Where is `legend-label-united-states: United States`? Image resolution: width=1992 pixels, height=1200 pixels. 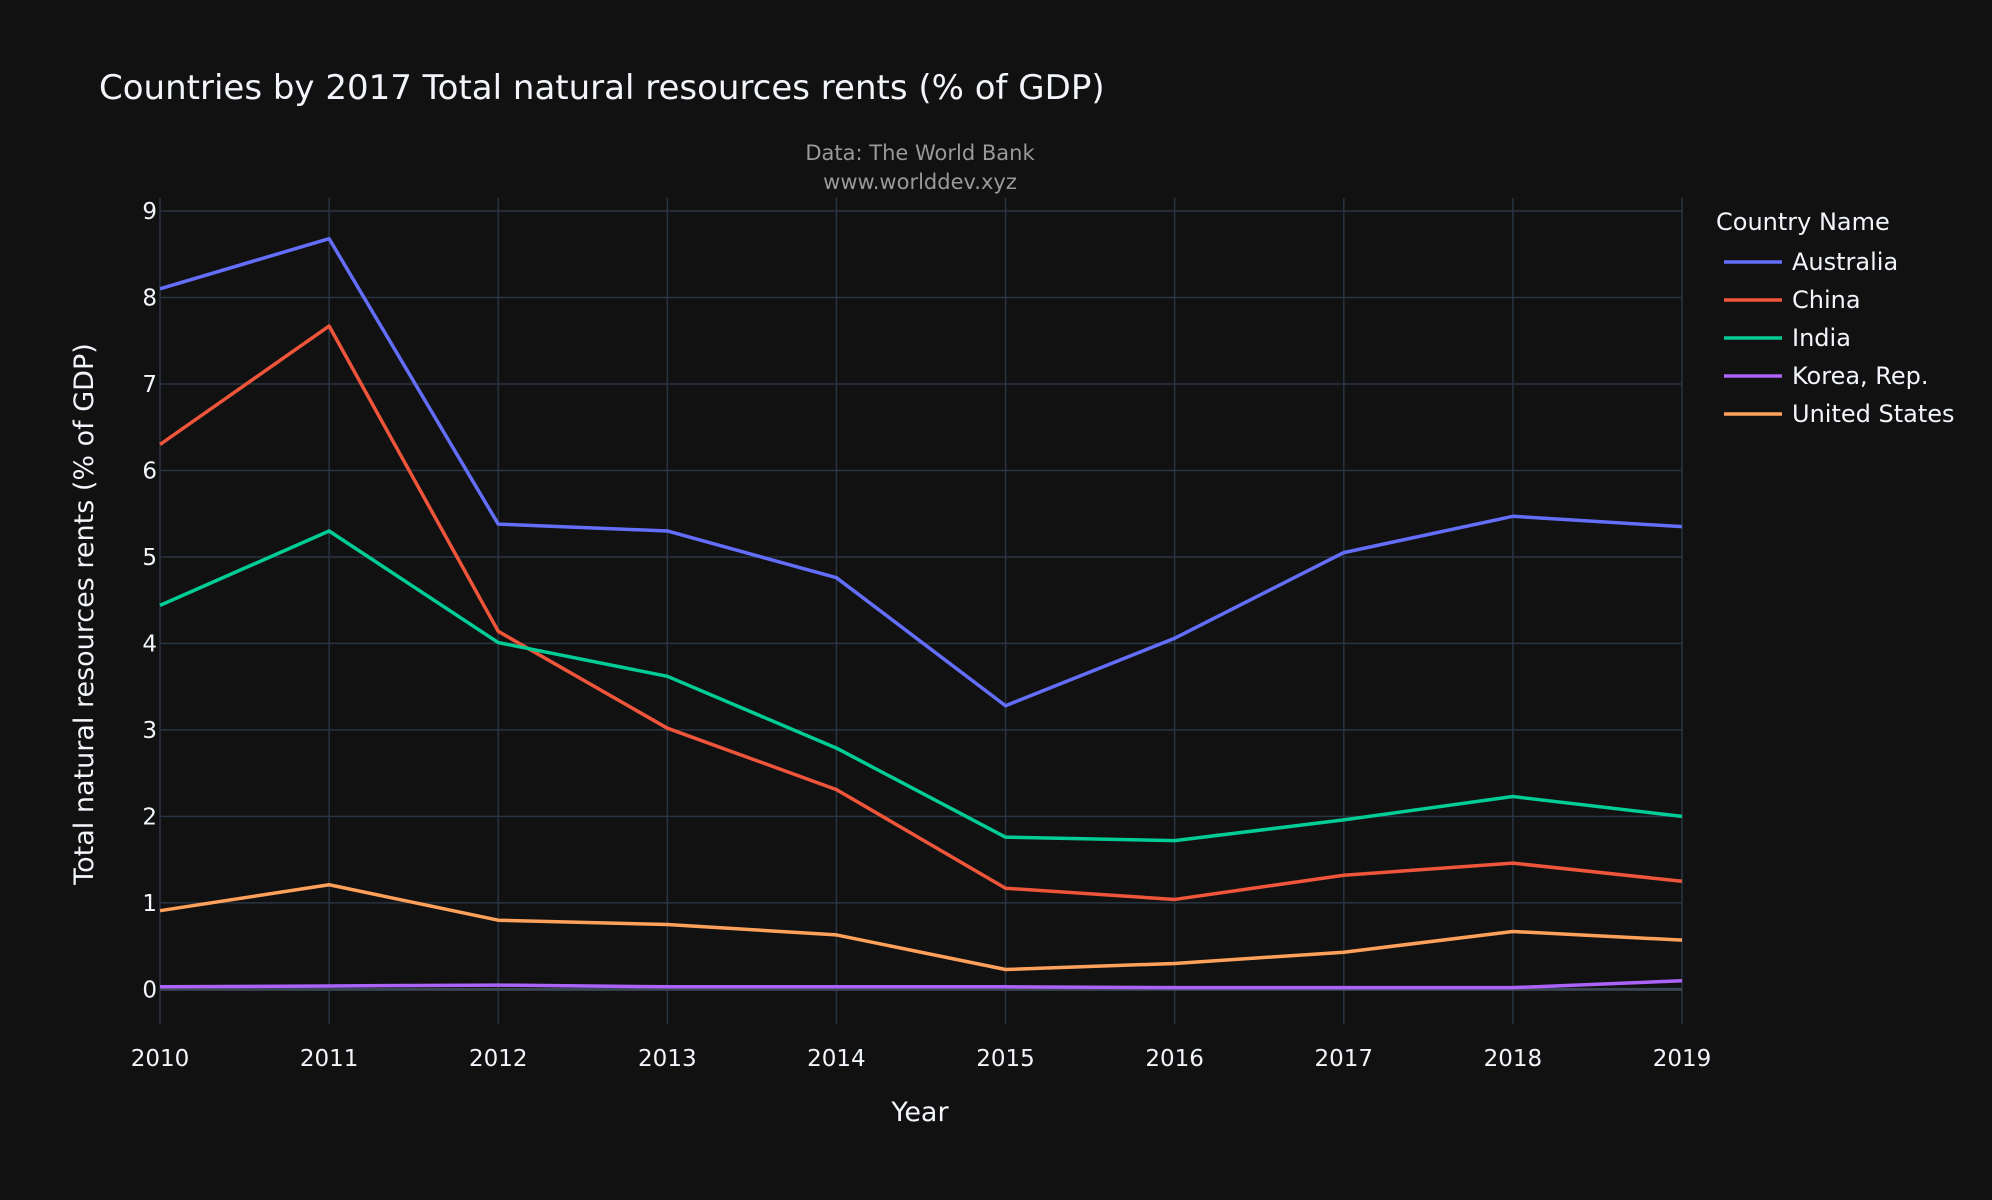 legend-label-united-states: United States is located at coordinates (1873, 414).